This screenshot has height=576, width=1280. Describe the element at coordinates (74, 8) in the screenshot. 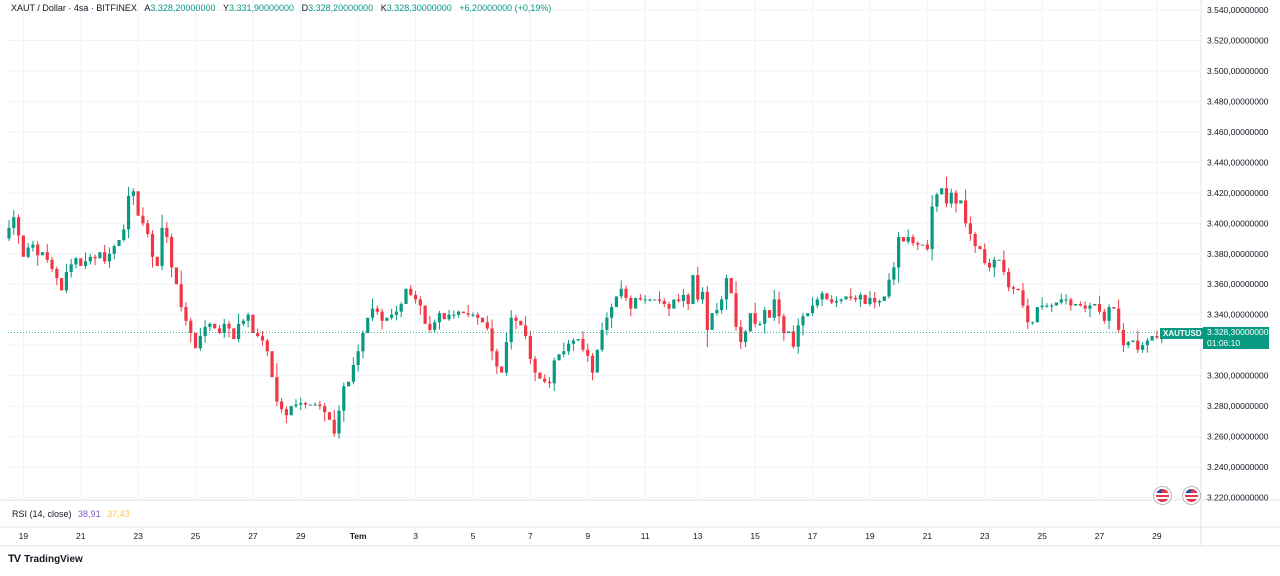

I see `symbol-title: XAUT / Dollar · 4sa · BITFINEX` at that location.